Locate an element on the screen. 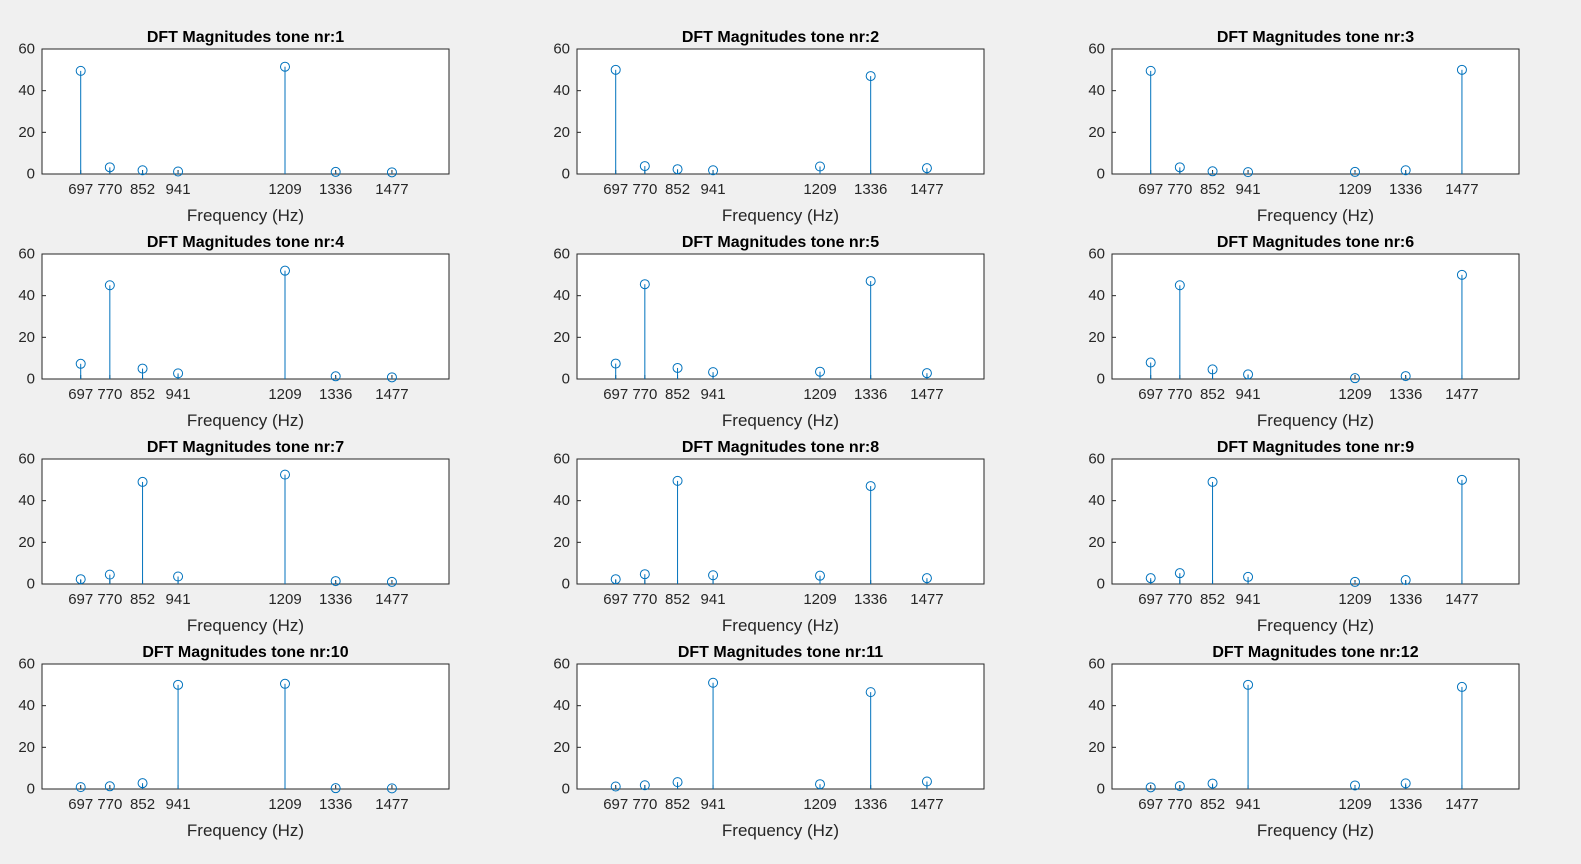 The image size is (1581, 864). subplot-title: DFT Magnitudes tone nr:2 is located at coordinates (780, 37).